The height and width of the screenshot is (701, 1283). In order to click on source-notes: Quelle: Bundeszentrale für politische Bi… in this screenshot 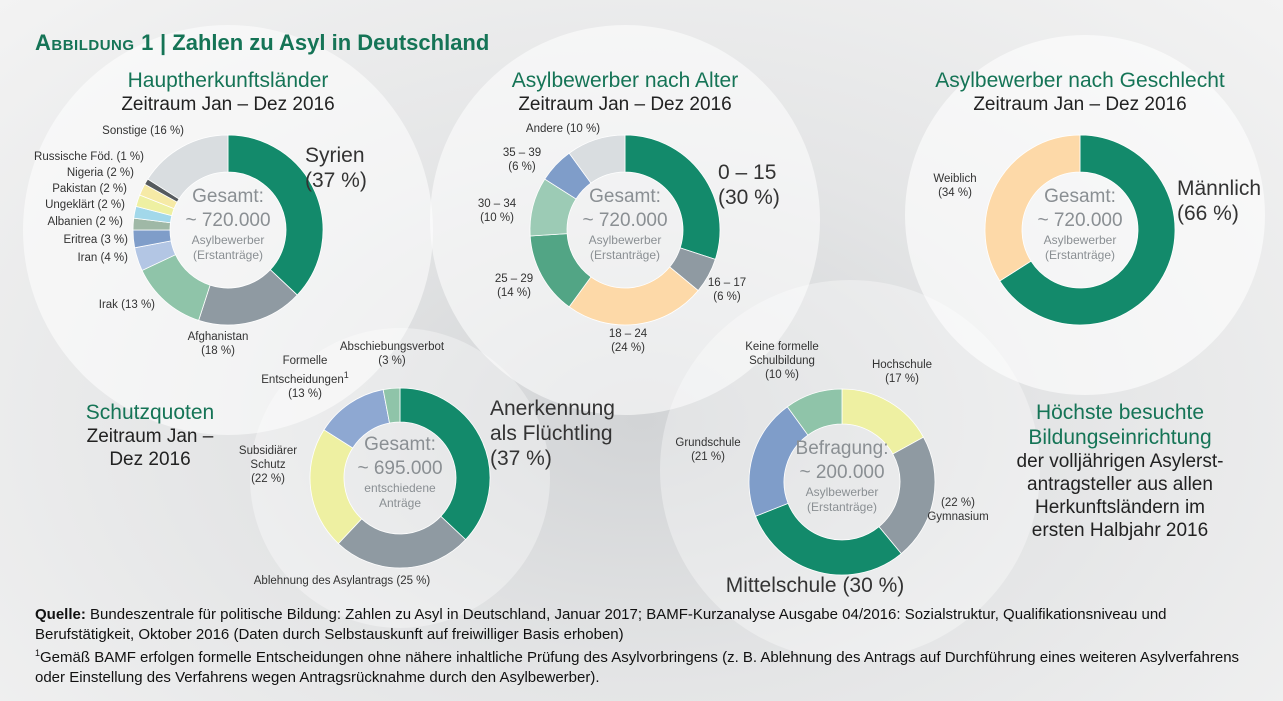, I will do `click(650, 646)`.